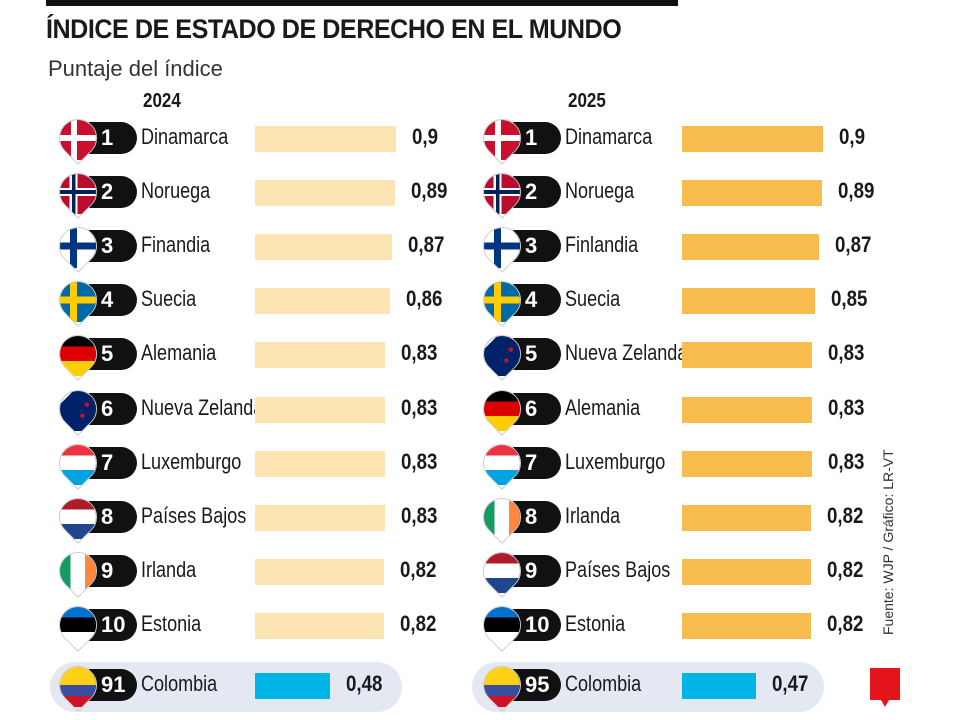 The height and width of the screenshot is (720, 960). I want to click on value-label: 0,89, so click(856, 191).